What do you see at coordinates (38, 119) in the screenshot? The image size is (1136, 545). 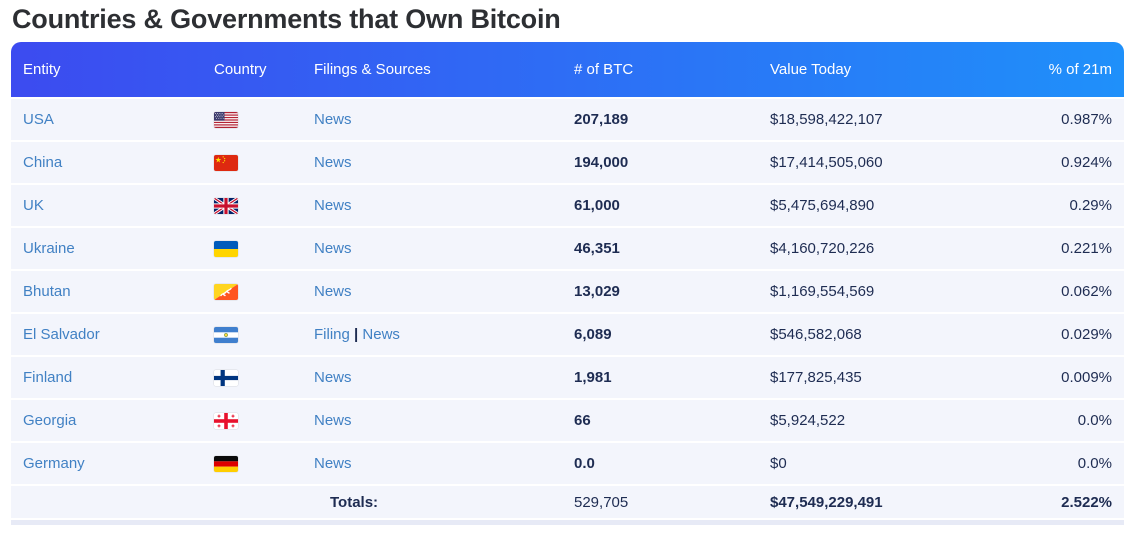 I see `entity-link: USA` at bounding box center [38, 119].